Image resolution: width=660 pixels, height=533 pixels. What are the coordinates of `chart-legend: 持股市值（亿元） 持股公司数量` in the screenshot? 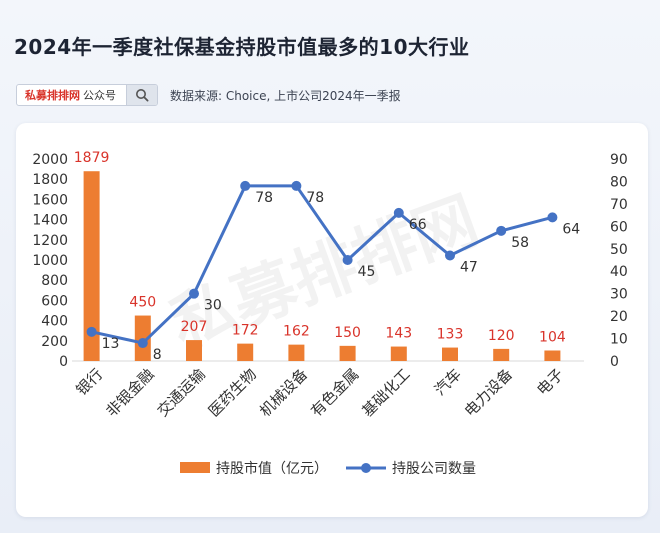 It's located at (328, 468).